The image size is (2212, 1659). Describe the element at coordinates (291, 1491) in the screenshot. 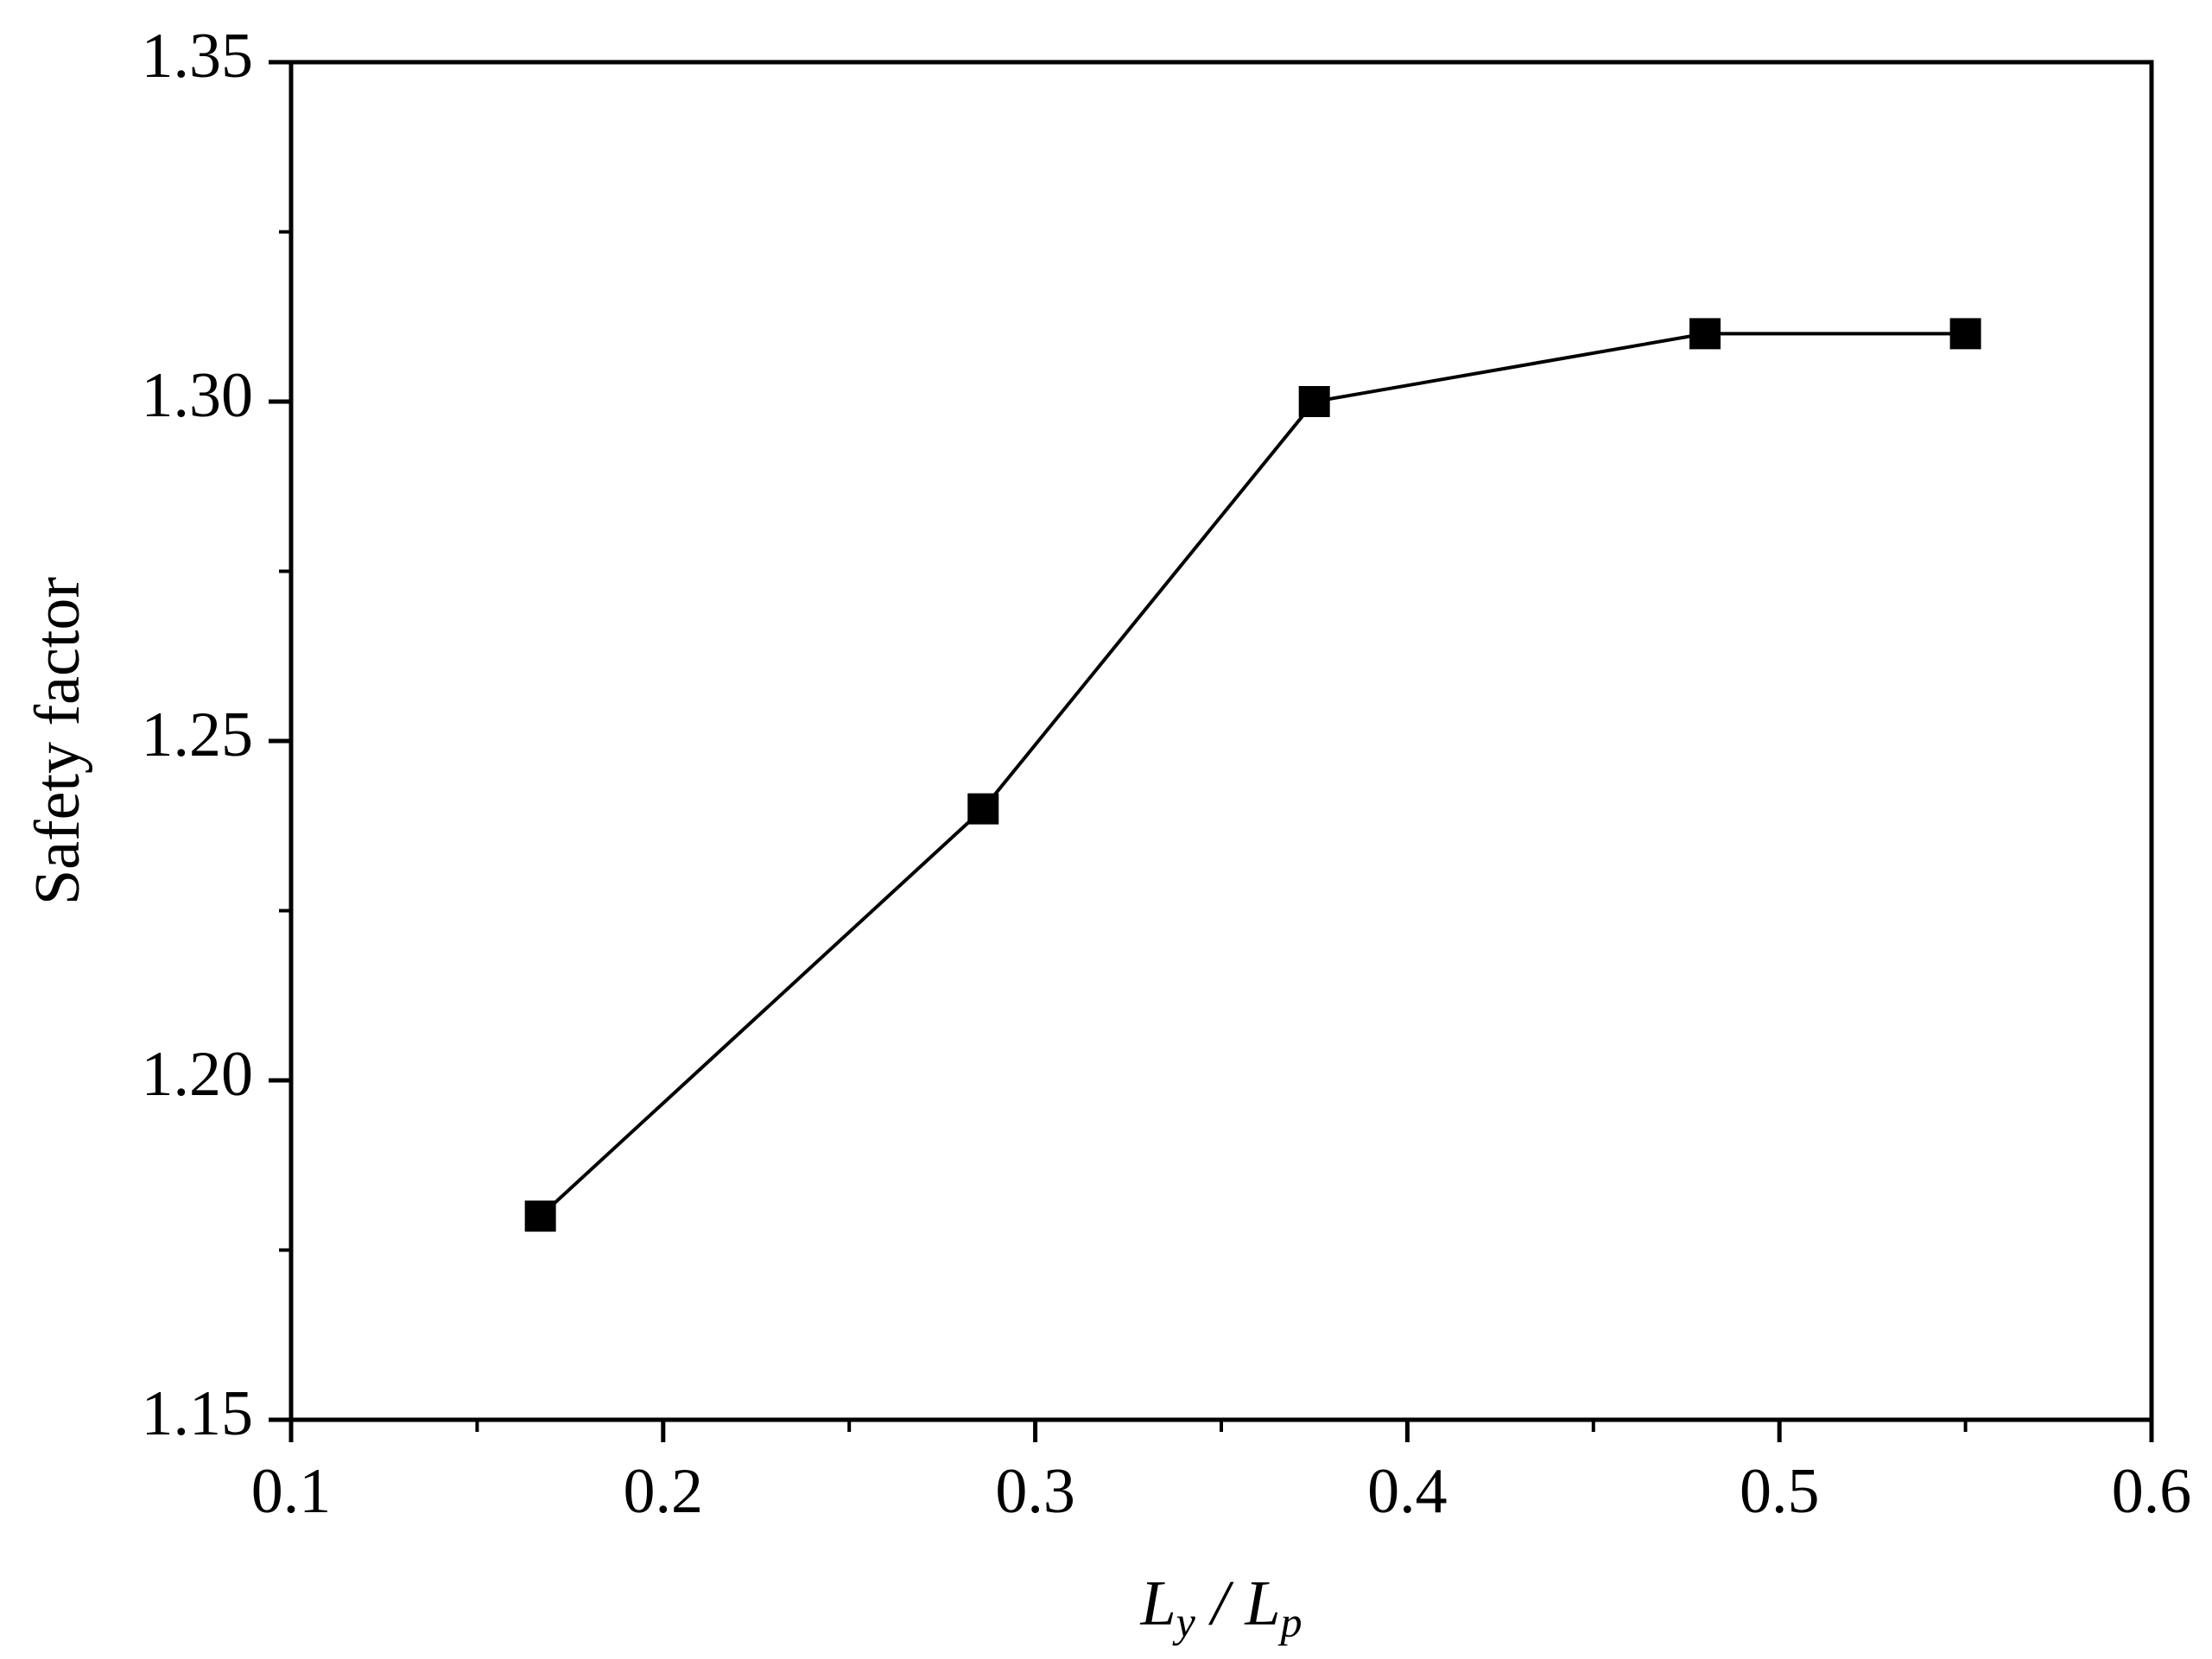

I see `x-tick-label: 0.1` at that location.